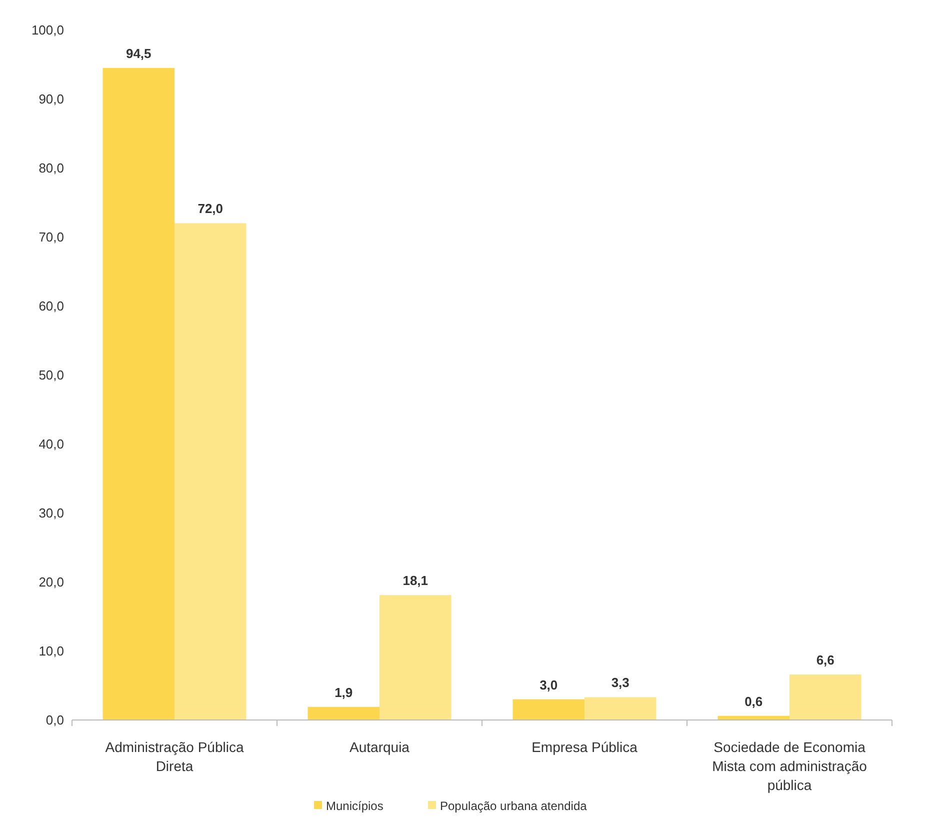  I want to click on x-tick-label: Sociedade de Economia Mista com administração pública, so click(790, 766).